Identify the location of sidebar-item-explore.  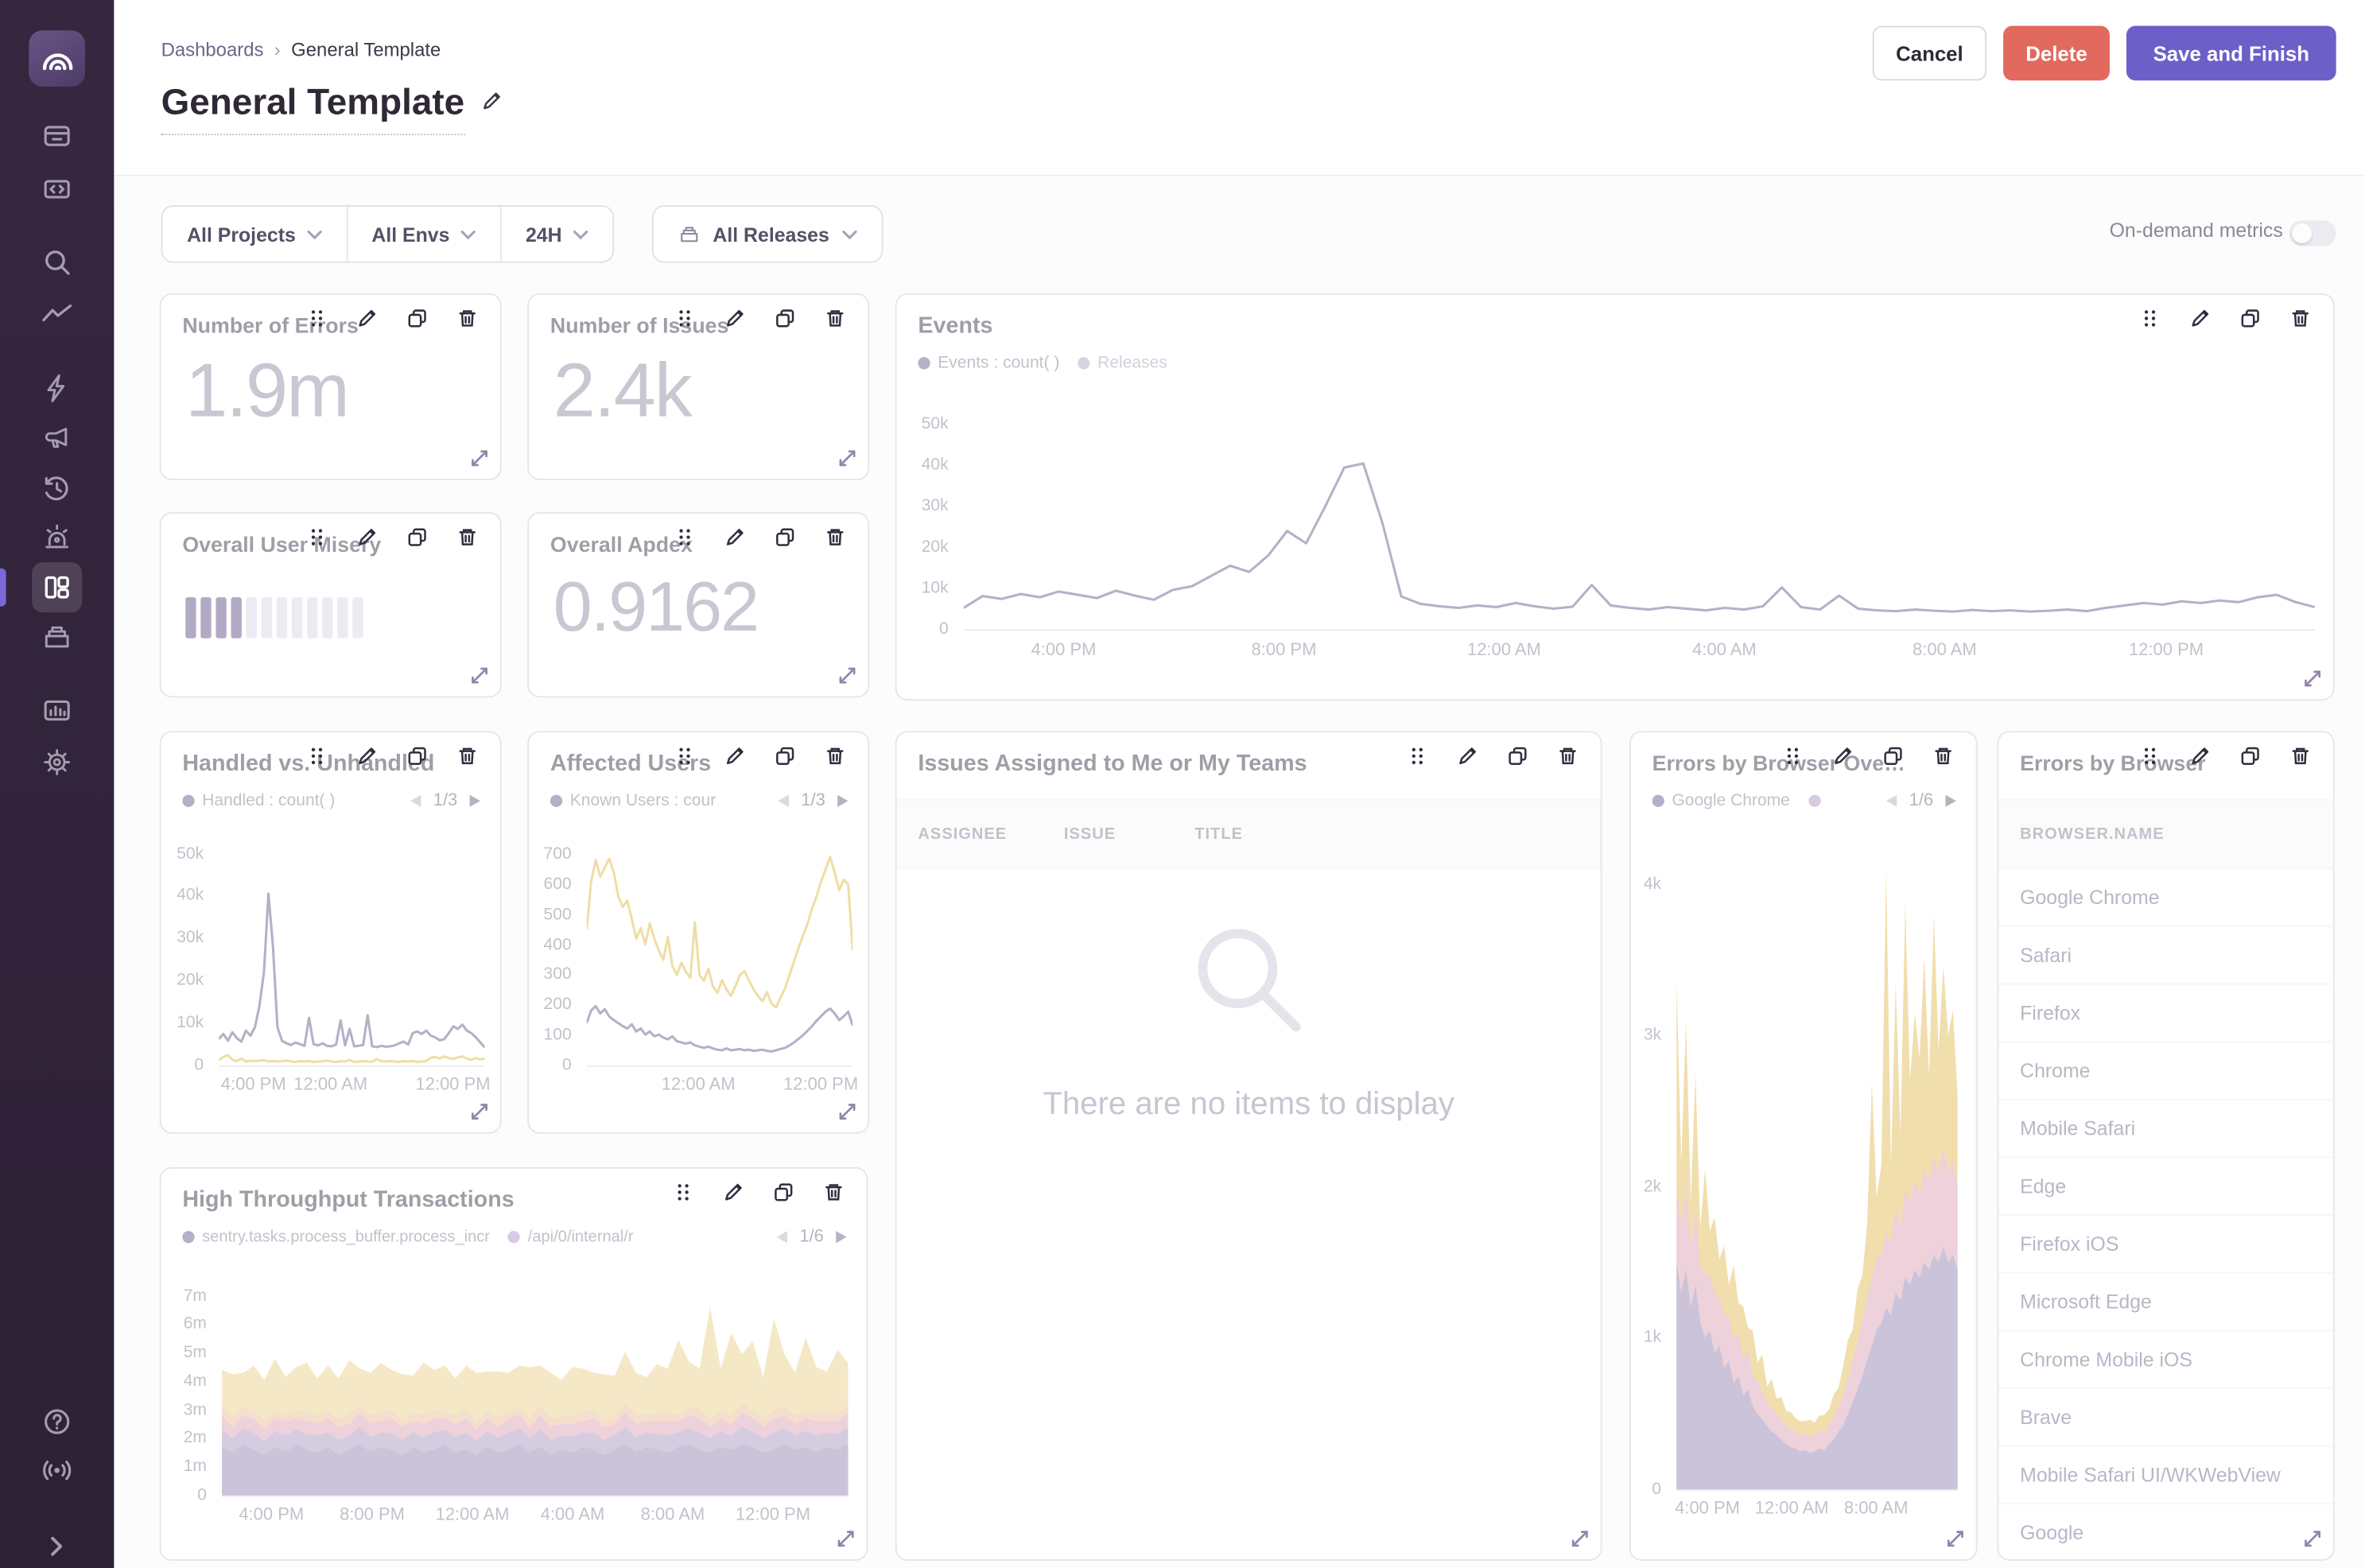
(57, 189).